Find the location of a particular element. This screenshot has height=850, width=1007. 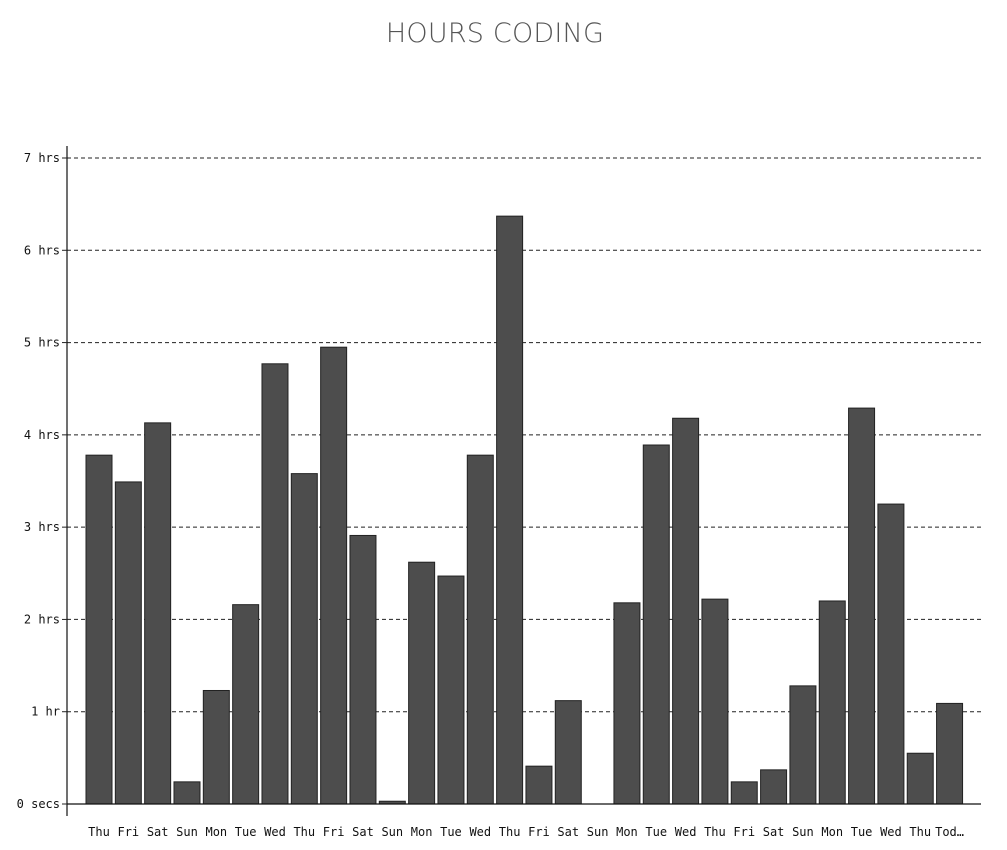

y-tick-labels: 0 secs 1 hr 2 hrs 3 hrs 4 hrs 5 hrs 6 hrs 7 hrs is located at coordinates (42, 481).